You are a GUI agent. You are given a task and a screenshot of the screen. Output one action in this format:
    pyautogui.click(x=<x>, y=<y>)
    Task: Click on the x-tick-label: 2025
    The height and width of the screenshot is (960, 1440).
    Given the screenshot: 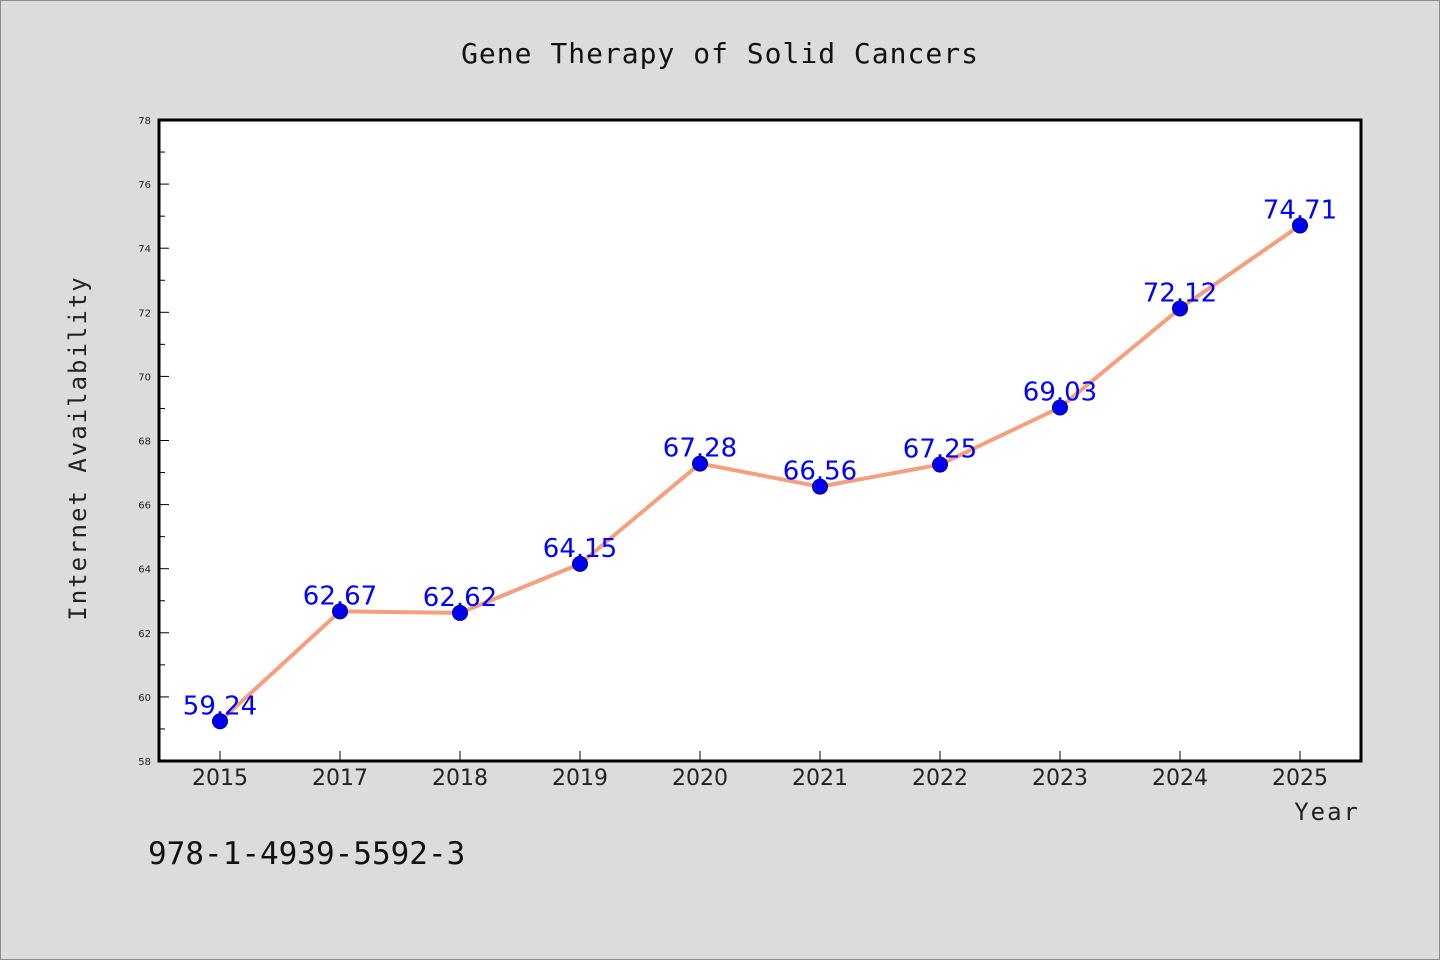 What is the action you would take?
    pyautogui.click(x=1300, y=778)
    